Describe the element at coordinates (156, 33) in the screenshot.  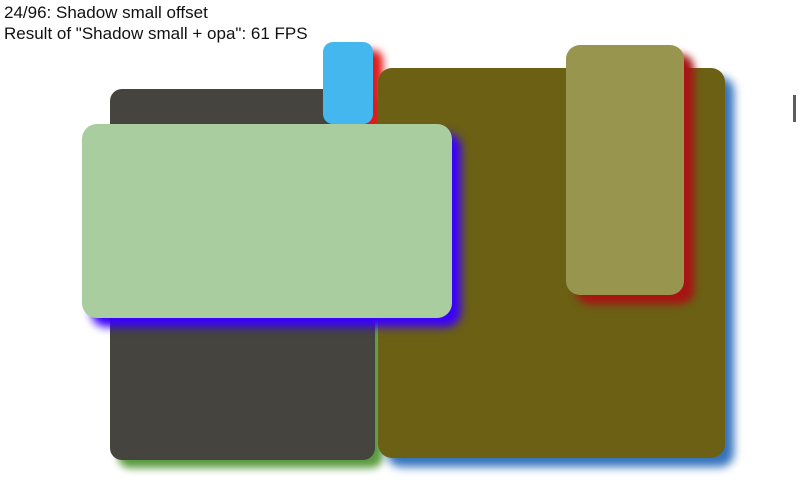
I see `benchmark-result: Result of "Shadow small + opa": 61 FPS` at that location.